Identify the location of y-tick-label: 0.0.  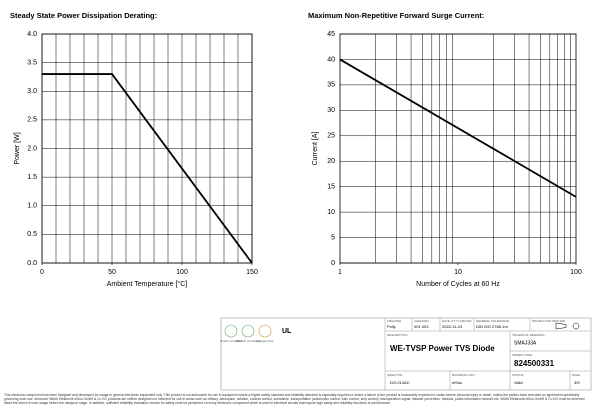
(32, 263).